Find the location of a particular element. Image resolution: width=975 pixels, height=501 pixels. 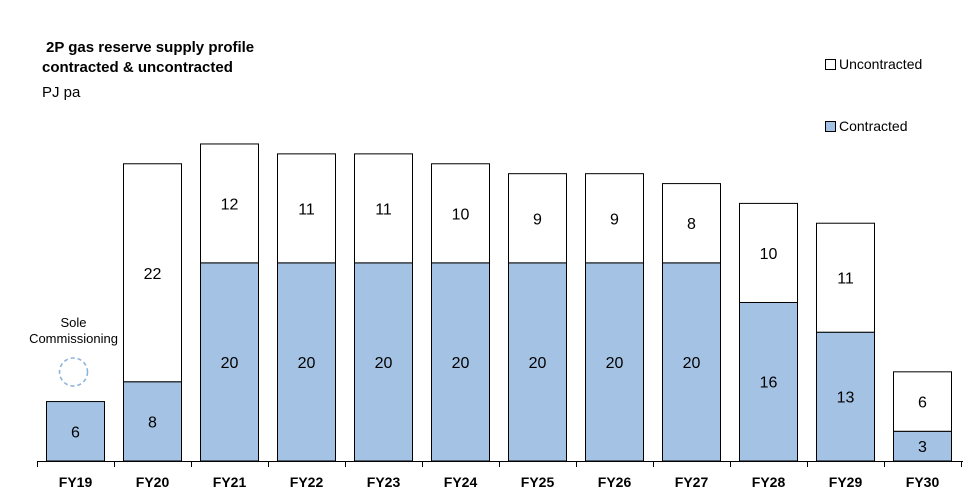

x-tick-label-fy27: FY27 is located at coordinates (692, 482).